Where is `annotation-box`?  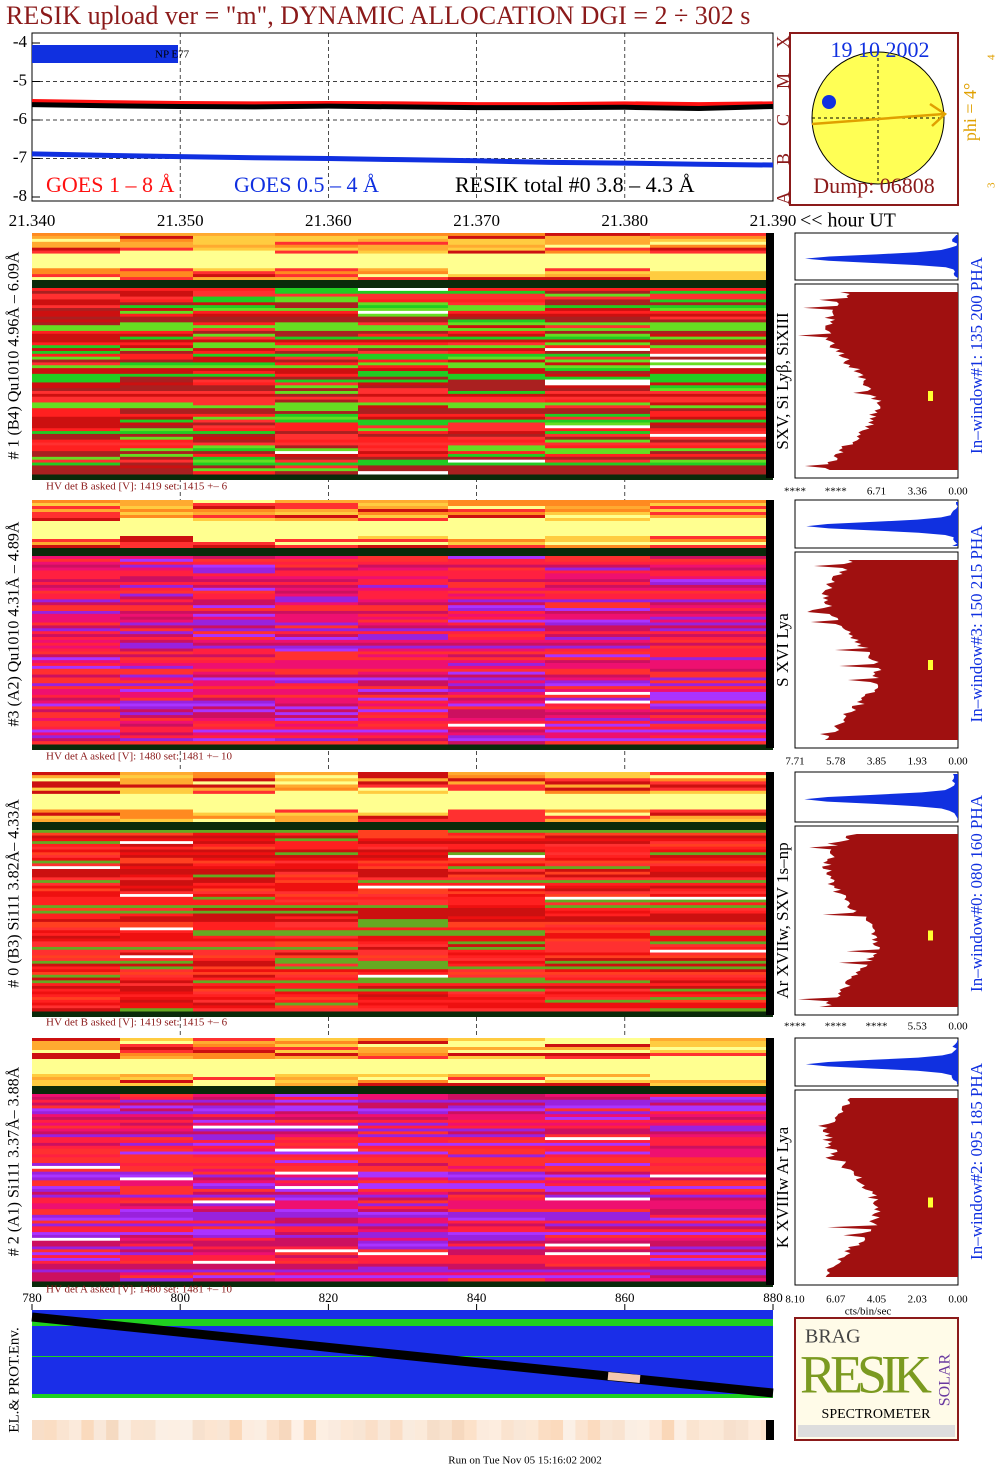
annotation-box is located at coordinates (105, 54).